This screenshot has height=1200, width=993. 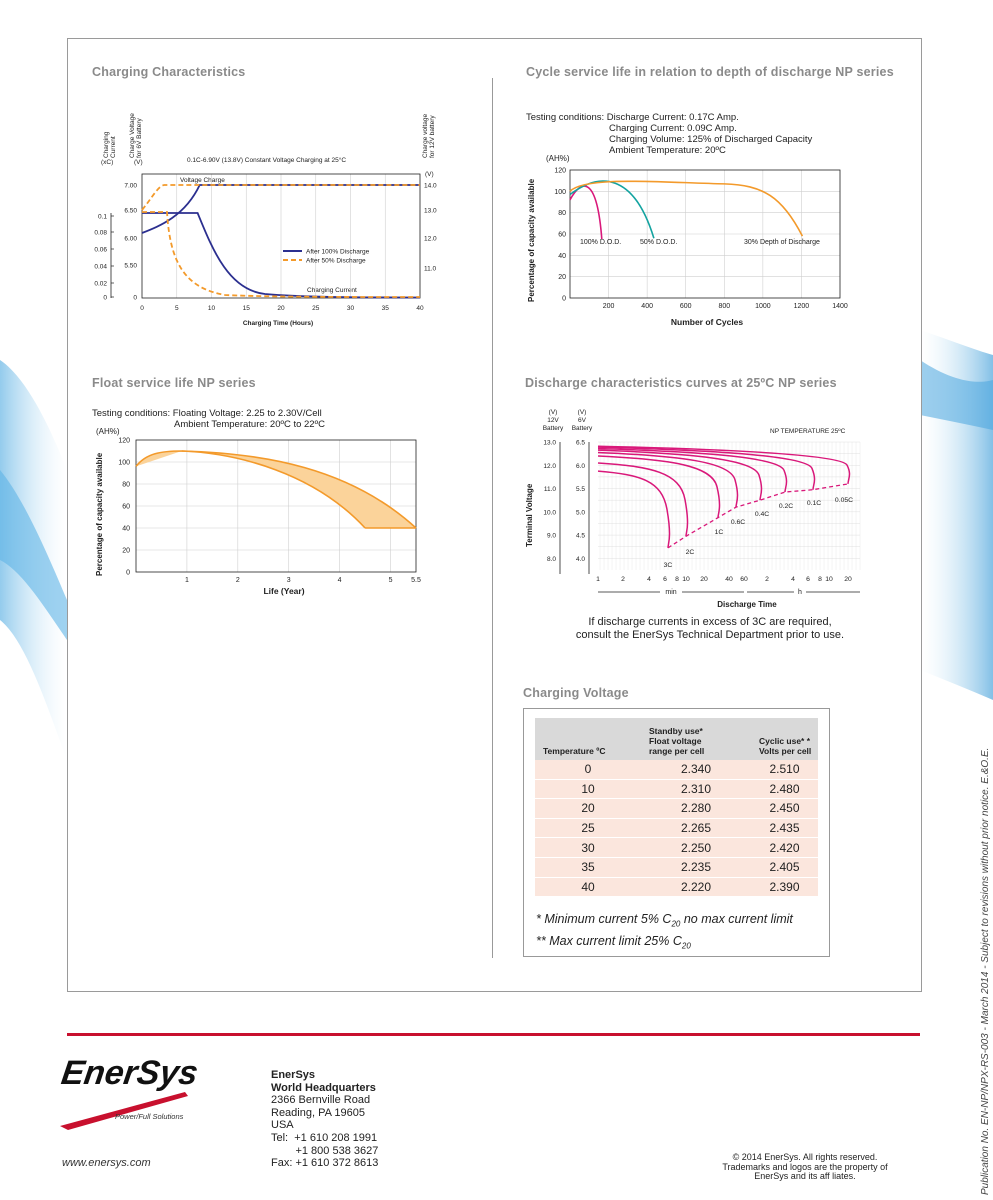 I want to click on current-tick-label: 0.06, so click(x=100, y=250).